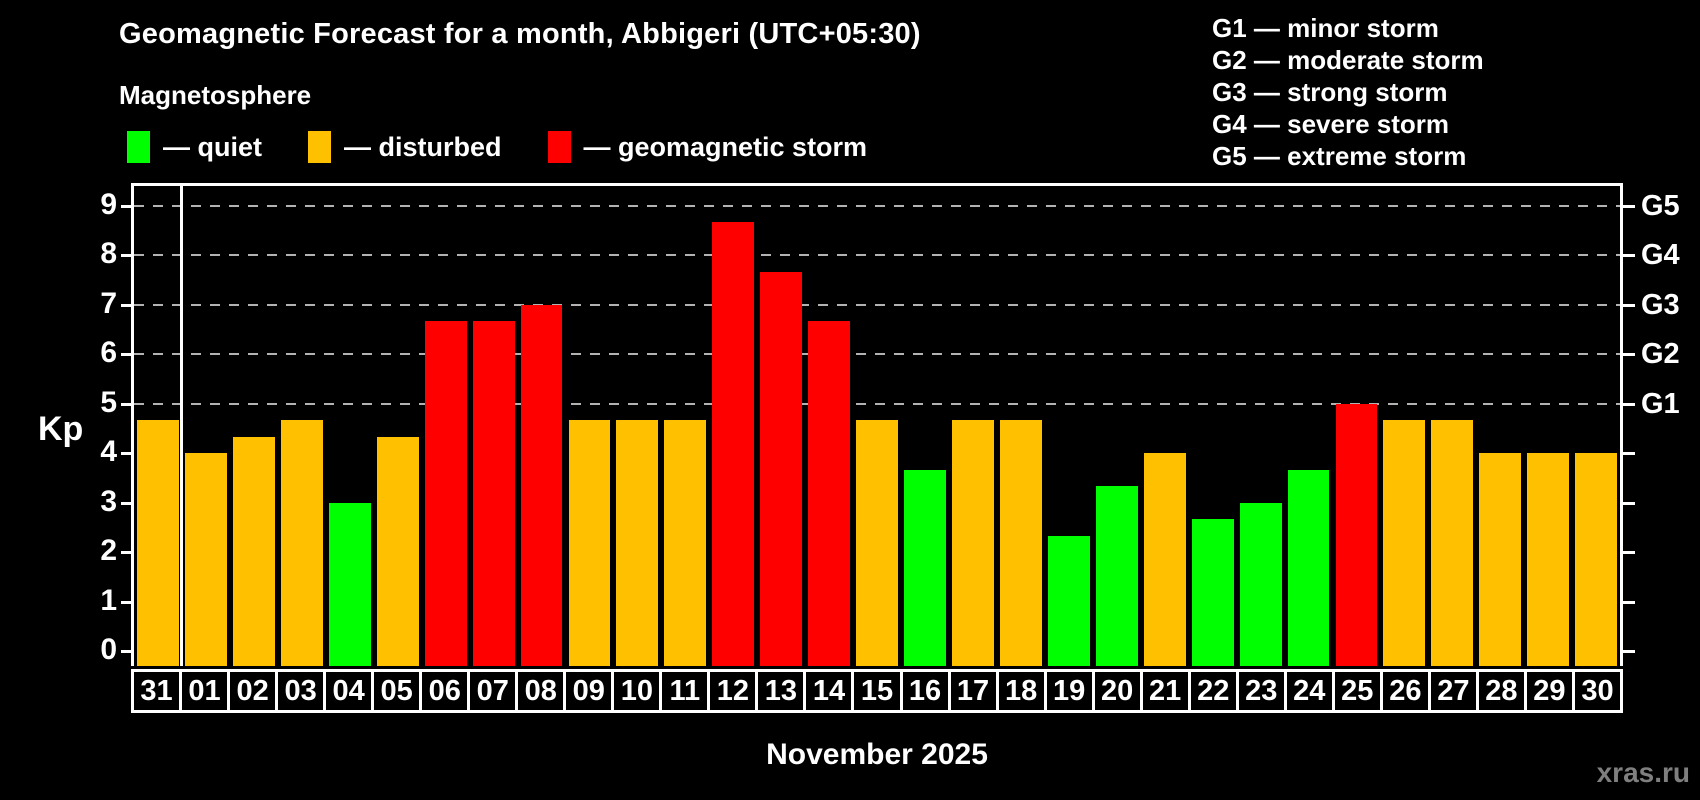 The image size is (1700, 800). Describe the element at coordinates (108, 402) in the screenshot. I see `y-axis-tick-label-5: 5` at that location.